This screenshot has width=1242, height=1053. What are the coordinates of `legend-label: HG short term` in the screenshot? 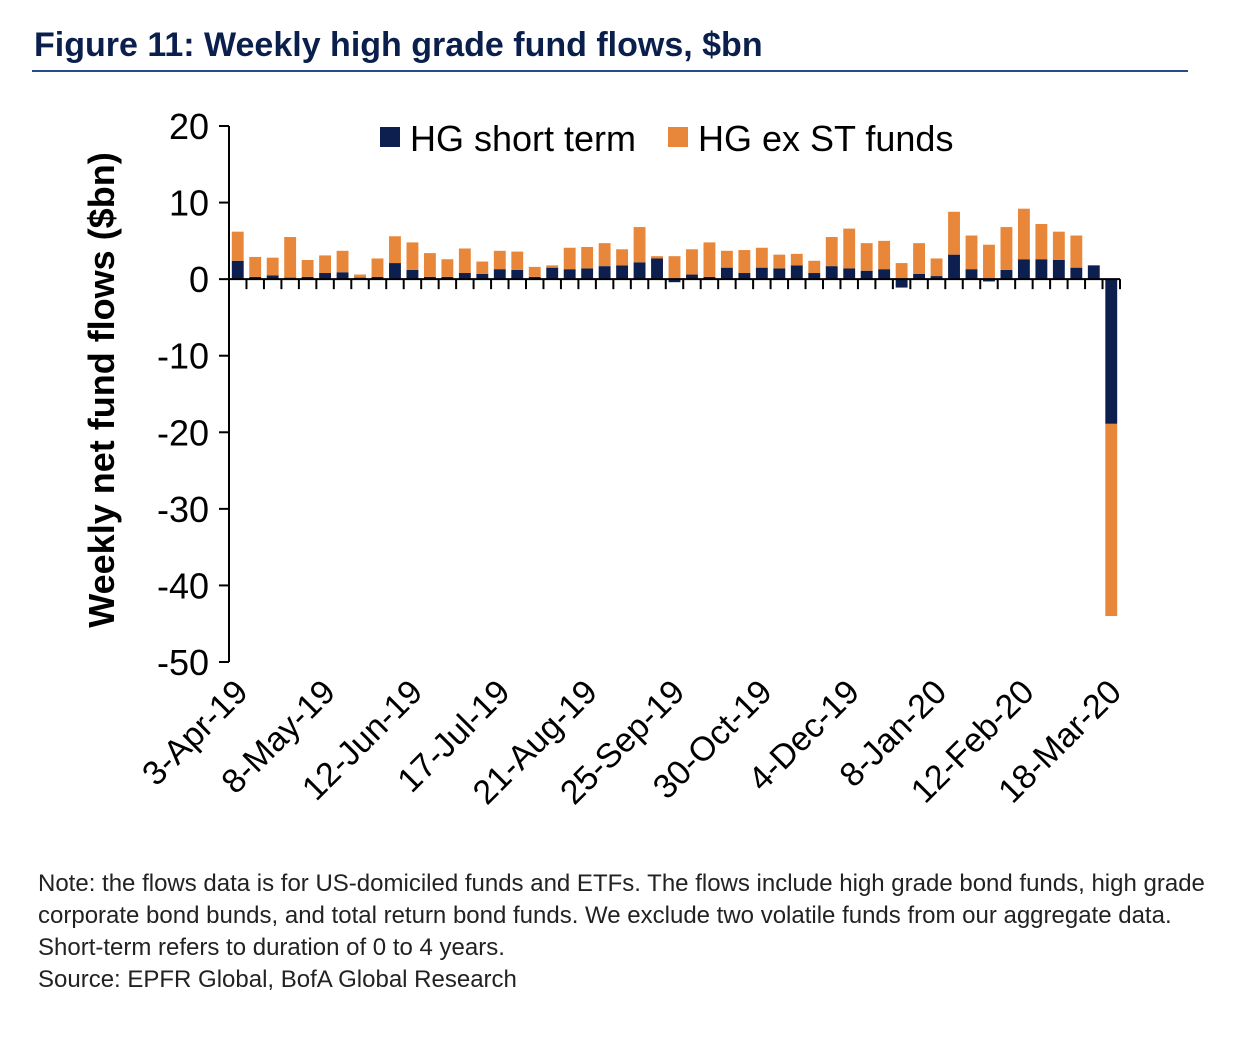 It's located at (523, 138).